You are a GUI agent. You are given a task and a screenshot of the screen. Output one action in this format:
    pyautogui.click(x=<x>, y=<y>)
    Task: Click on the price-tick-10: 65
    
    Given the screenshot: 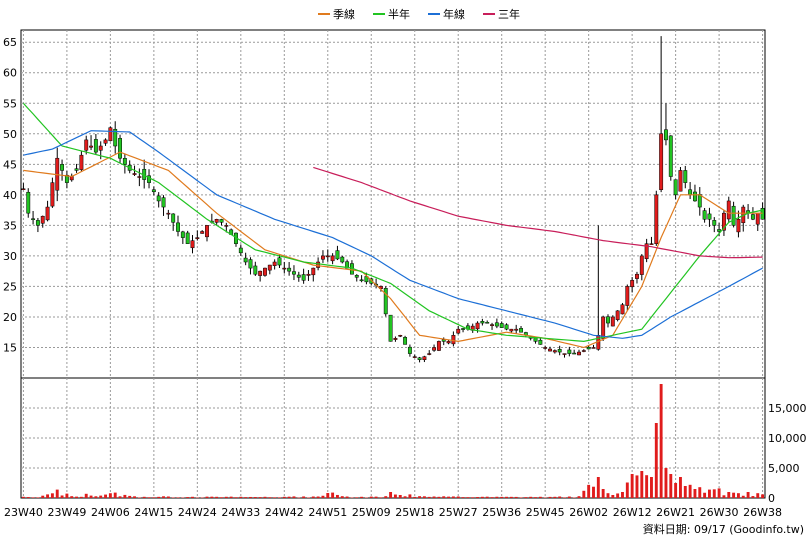 What is the action you would take?
    pyautogui.click(x=10, y=42)
    